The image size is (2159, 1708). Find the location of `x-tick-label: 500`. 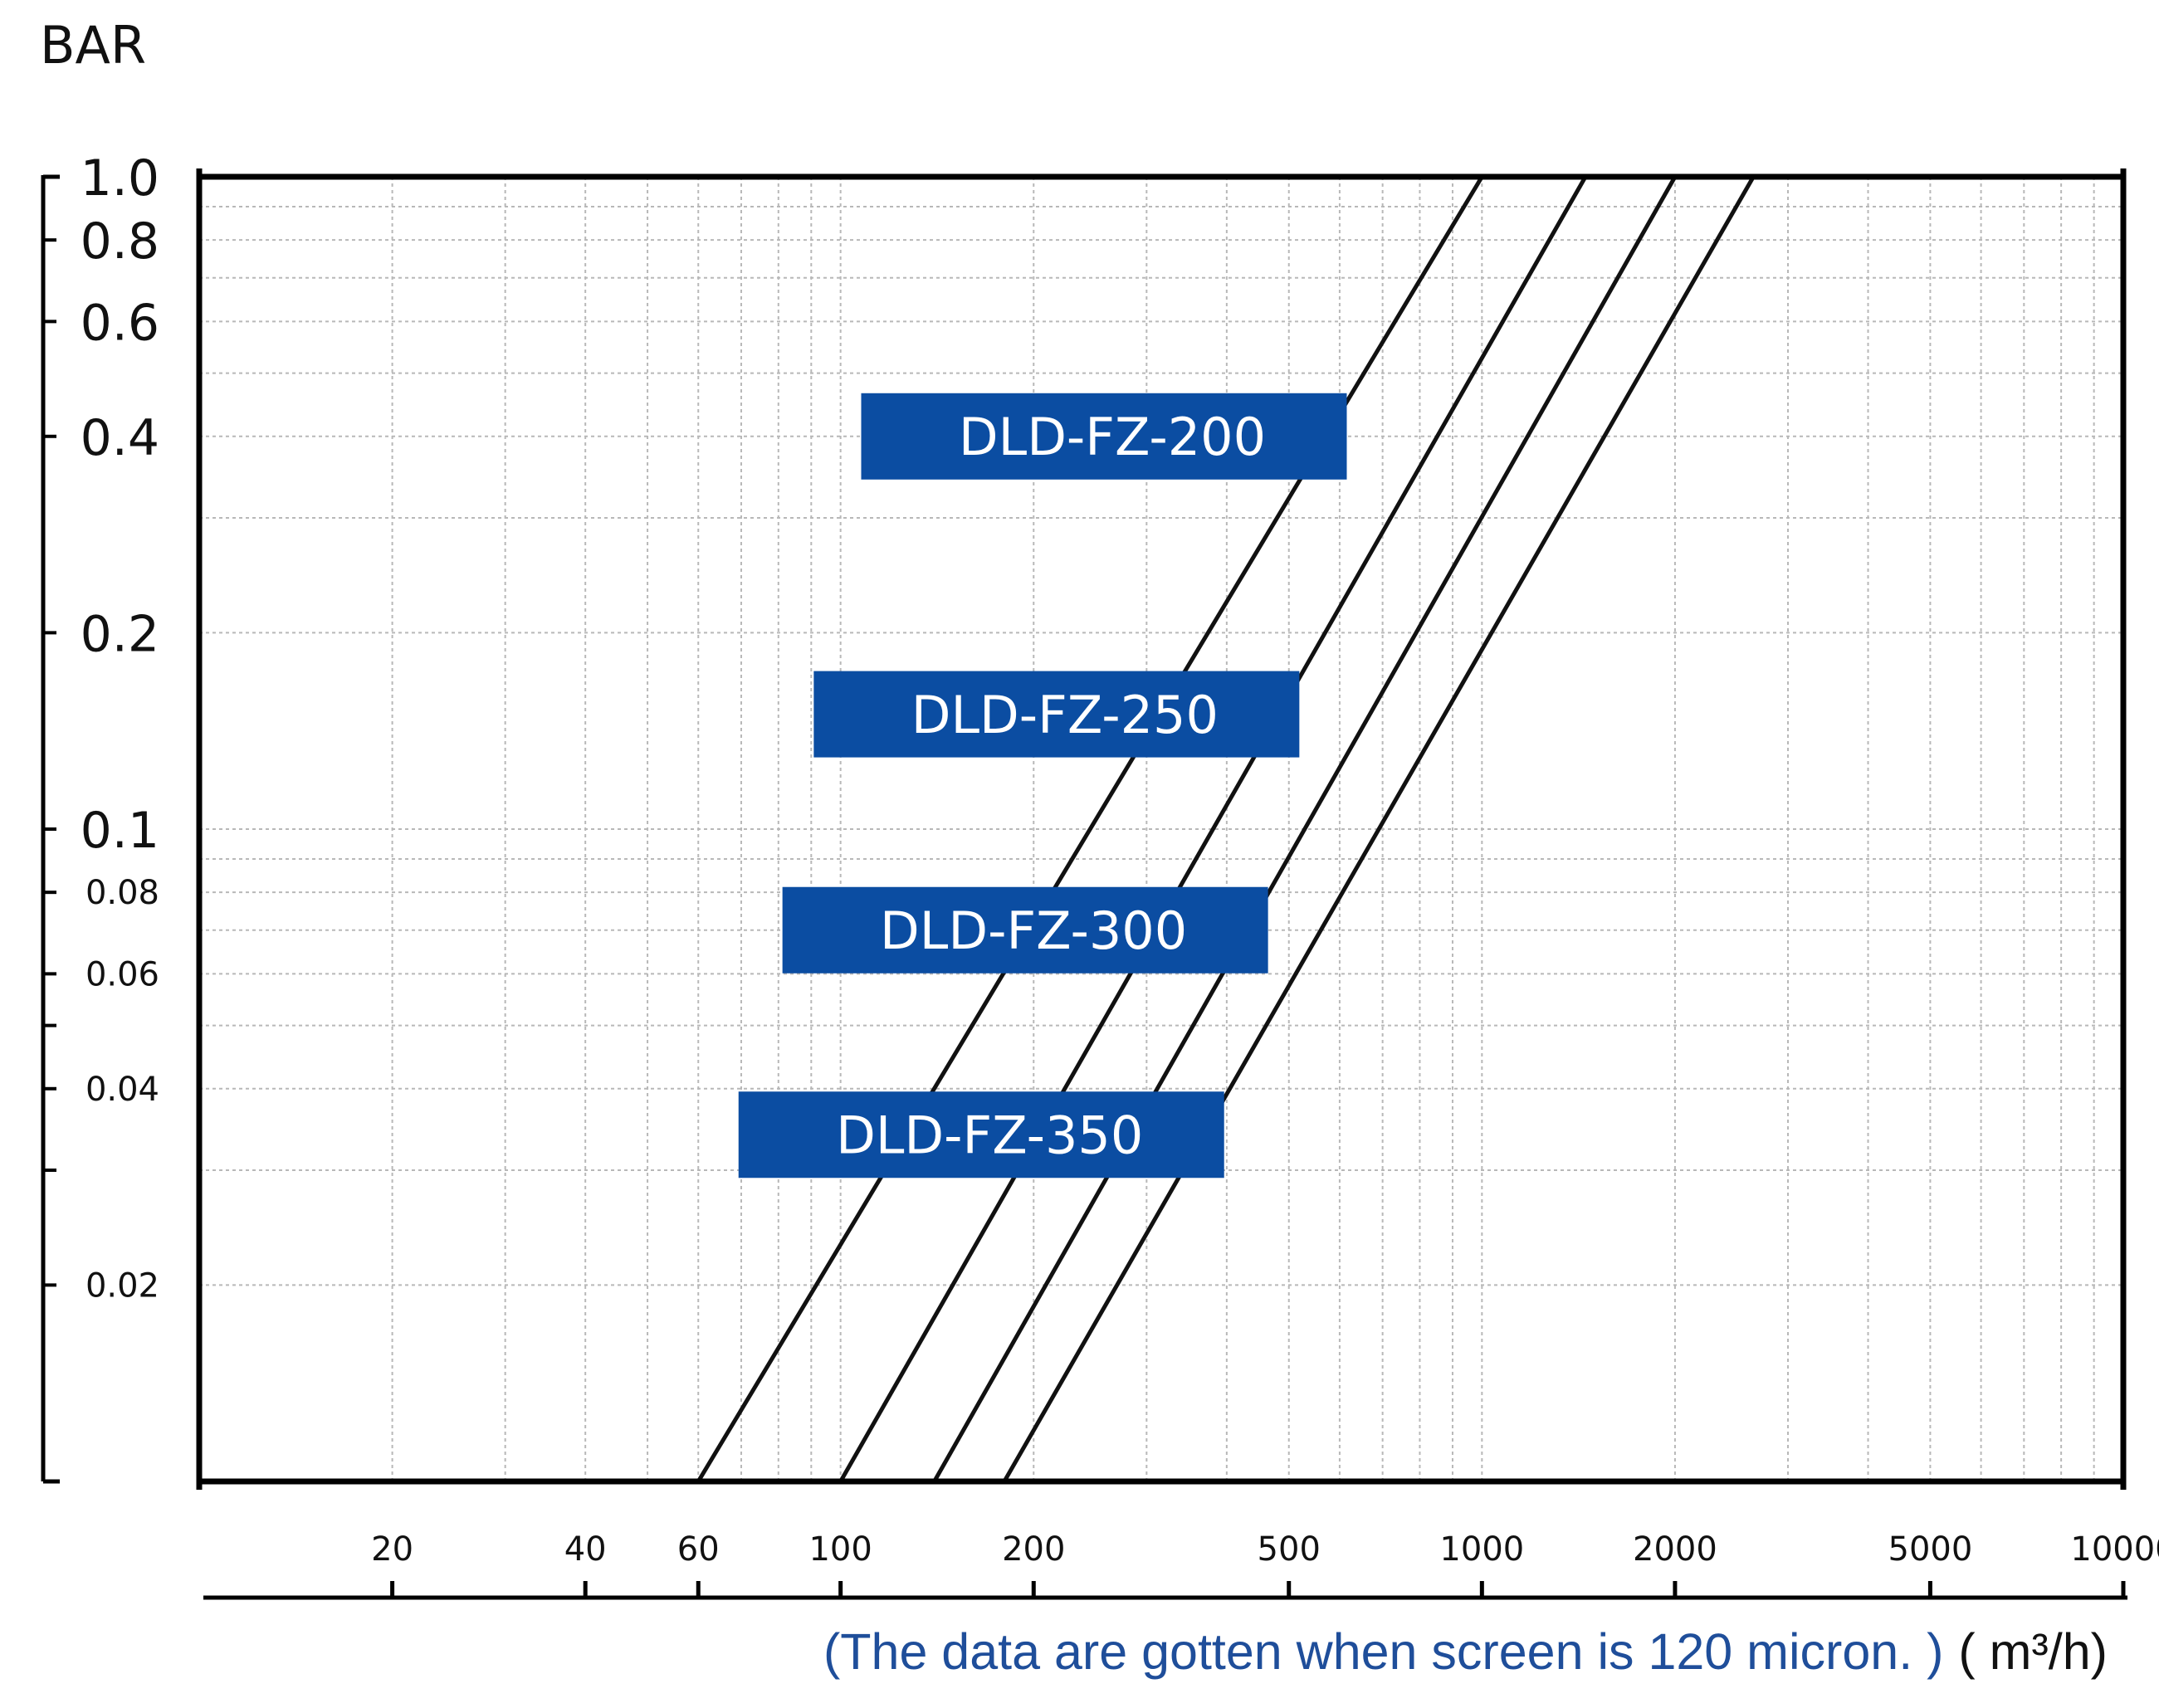

x-tick-label: 500 is located at coordinates (1289, 1549).